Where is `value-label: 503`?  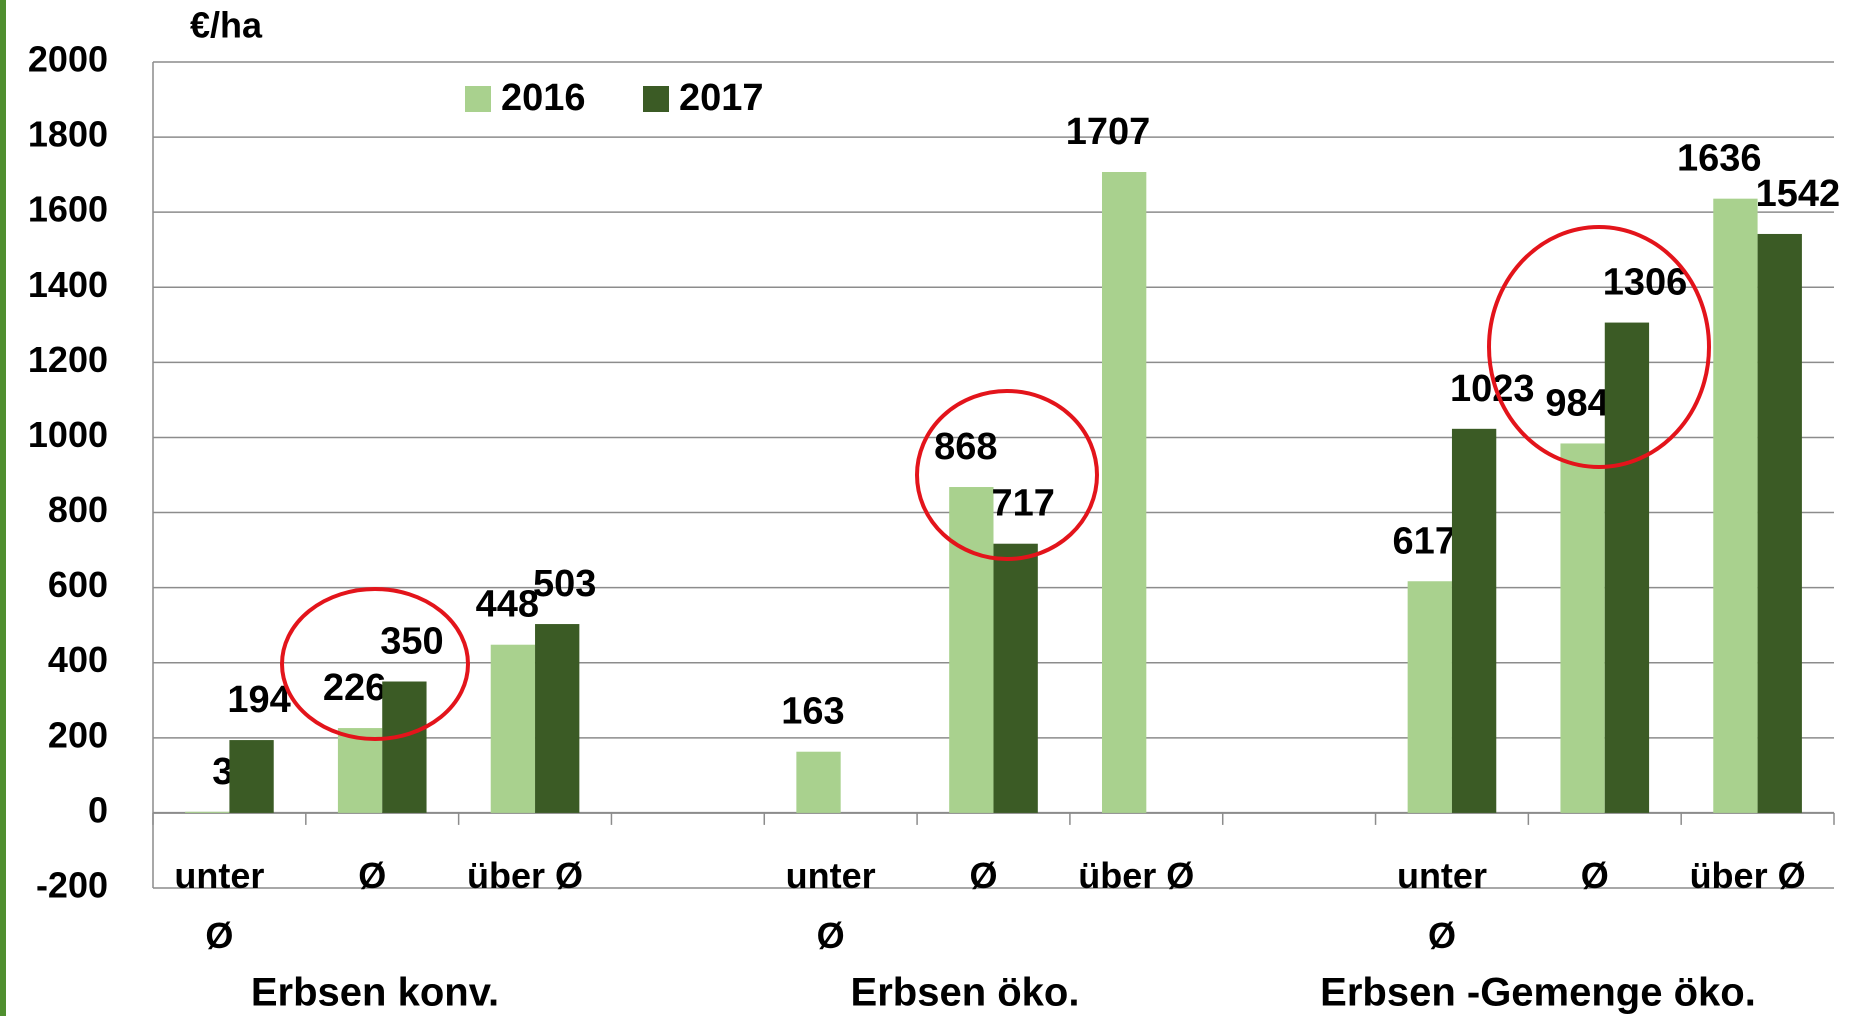 value-label: 503 is located at coordinates (564, 584).